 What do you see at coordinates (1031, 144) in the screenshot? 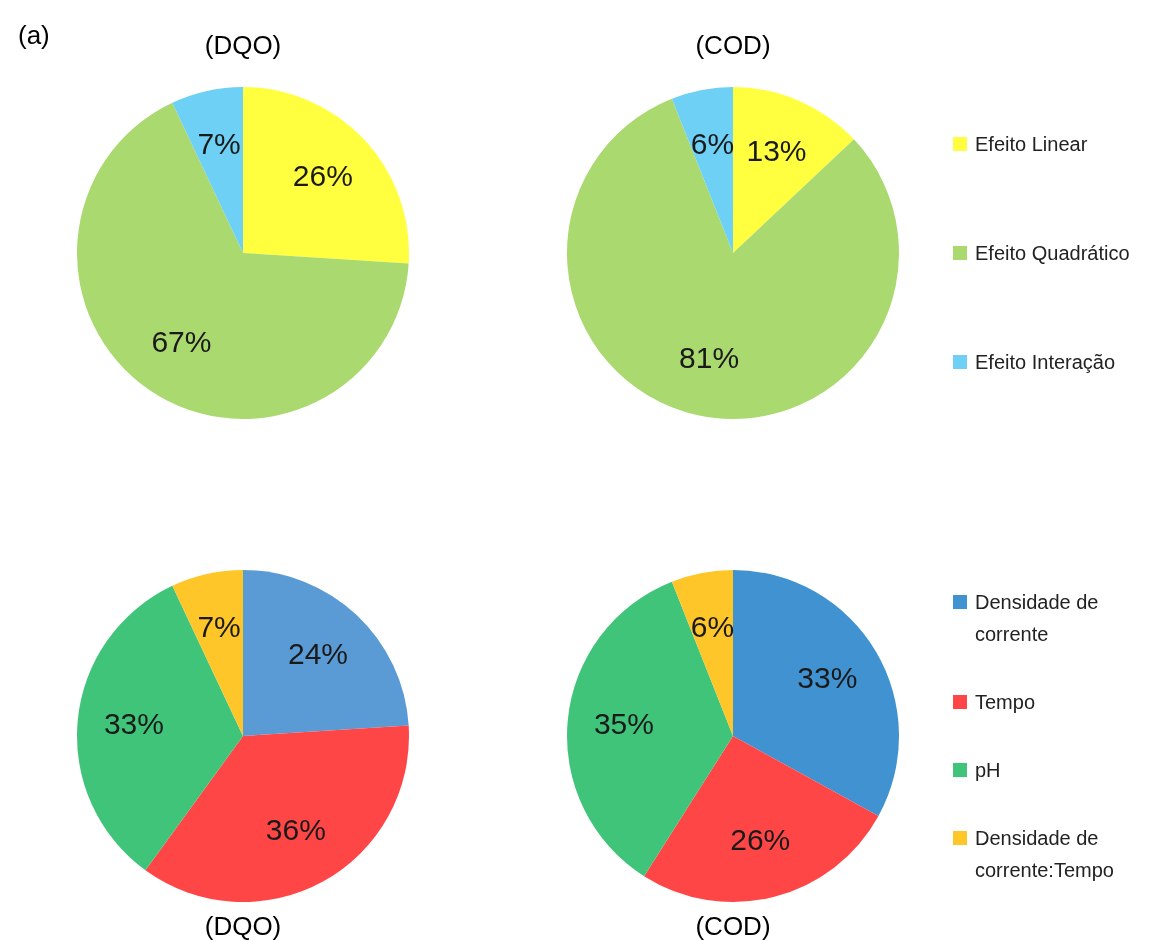
I see `legend-label: Efeito Linear` at bounding box center [1031, 144].